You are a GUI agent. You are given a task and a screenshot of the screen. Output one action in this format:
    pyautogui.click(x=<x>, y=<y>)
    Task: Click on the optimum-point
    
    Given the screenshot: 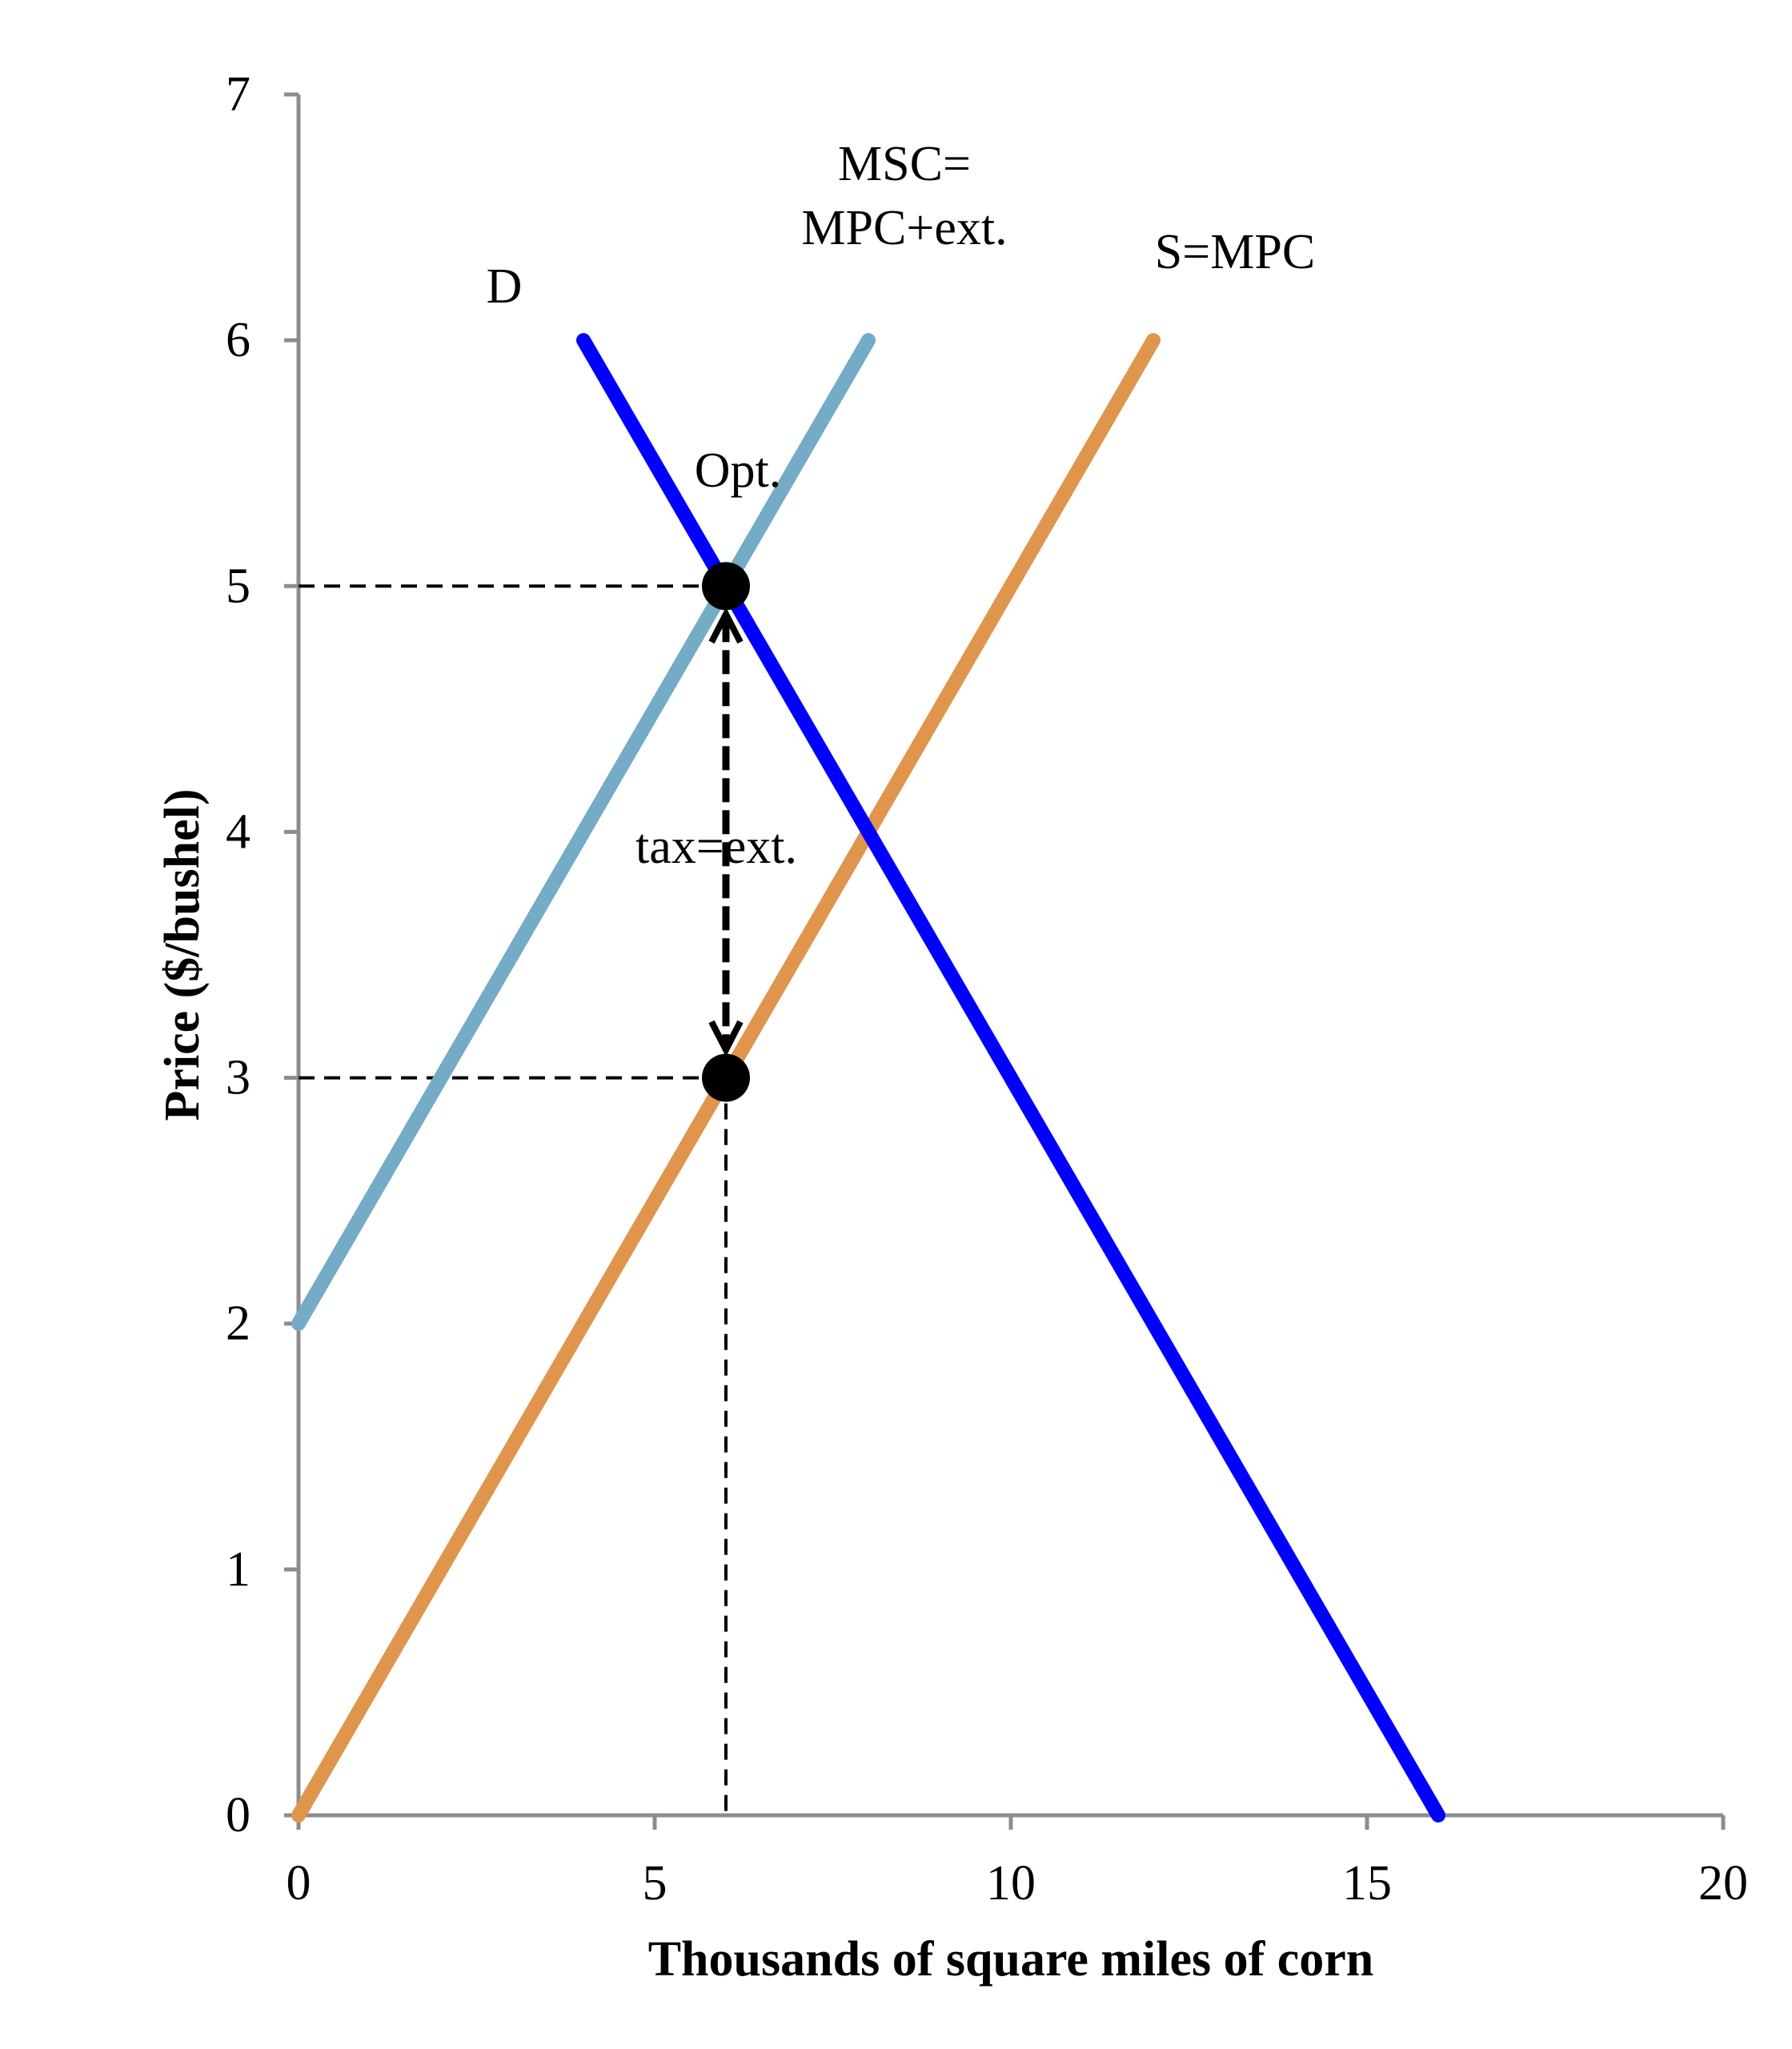 What is the action you would take?
    pyautogui.click(x=726, y=587)
    